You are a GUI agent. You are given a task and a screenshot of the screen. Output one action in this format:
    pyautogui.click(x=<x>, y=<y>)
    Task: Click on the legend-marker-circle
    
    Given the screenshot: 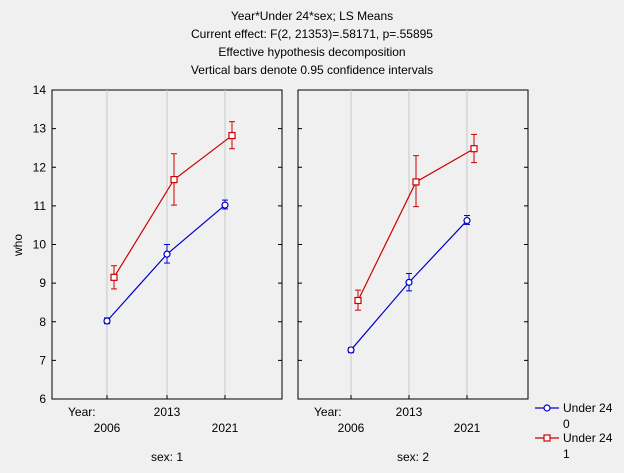 What is the action you would take?
    pyautogui.click(x=547, y=408)
    